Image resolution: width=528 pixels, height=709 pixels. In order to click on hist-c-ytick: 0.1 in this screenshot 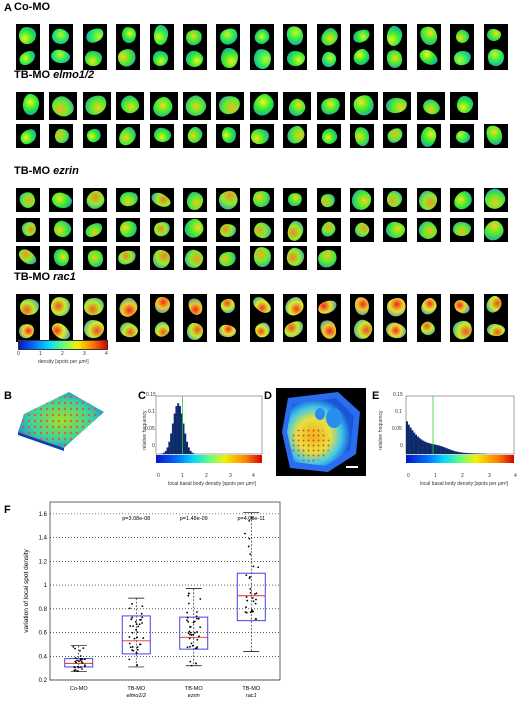, I will do `click(151, 412)`.